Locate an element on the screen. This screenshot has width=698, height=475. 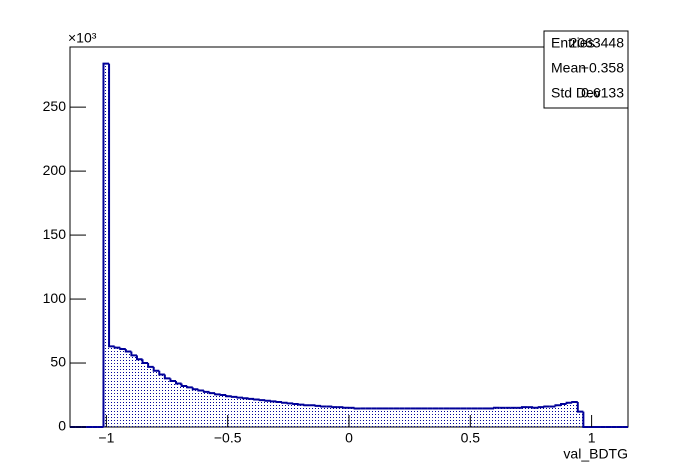
x-tick-label: −1 is located at coordinates (106, 438).